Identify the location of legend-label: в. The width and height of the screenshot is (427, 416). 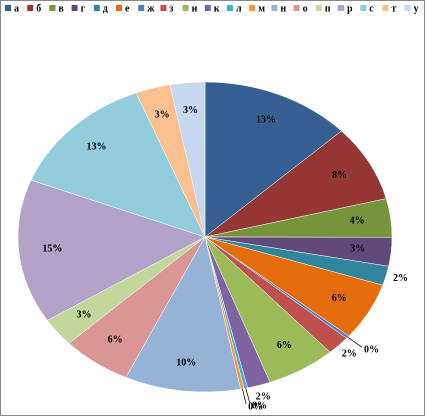
(61, 8).